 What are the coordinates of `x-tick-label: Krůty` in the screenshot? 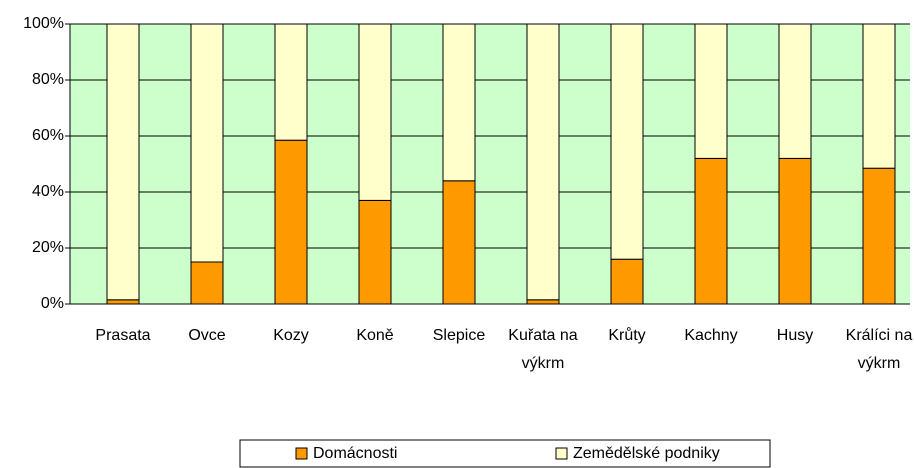 It's located at (627, 335).